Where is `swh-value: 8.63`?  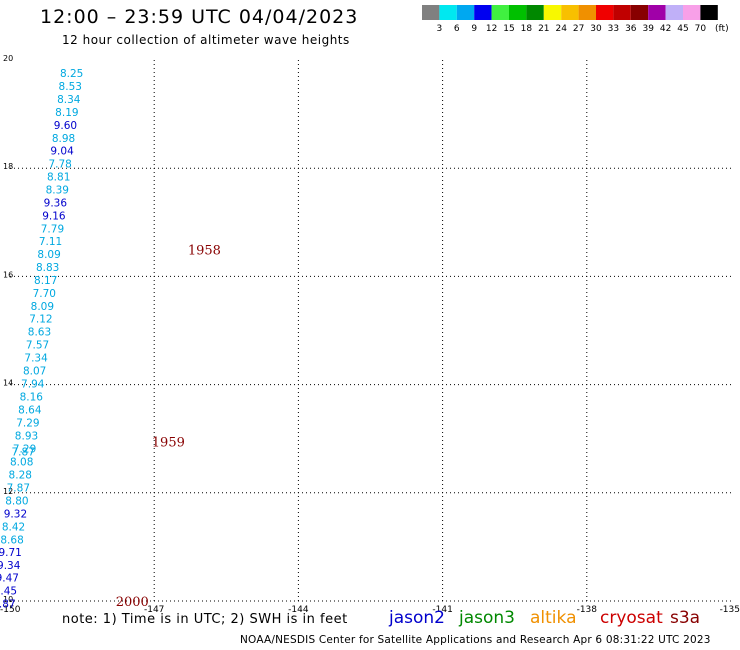 swh-value: 8.63 is located at coordinates (39, 333).